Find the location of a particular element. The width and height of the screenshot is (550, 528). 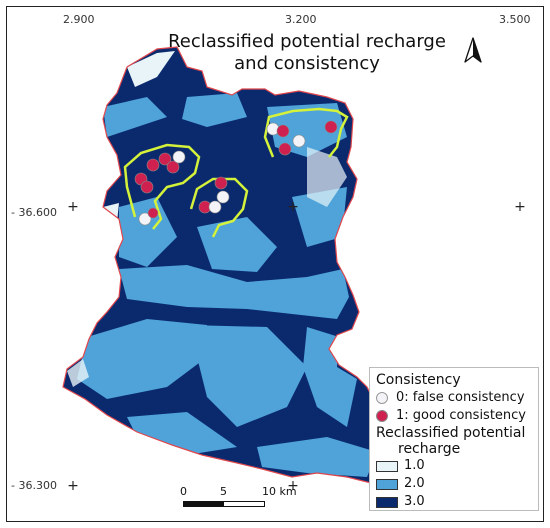

legend-good-row: 1: good consistency is located at coordinates (454, 416).